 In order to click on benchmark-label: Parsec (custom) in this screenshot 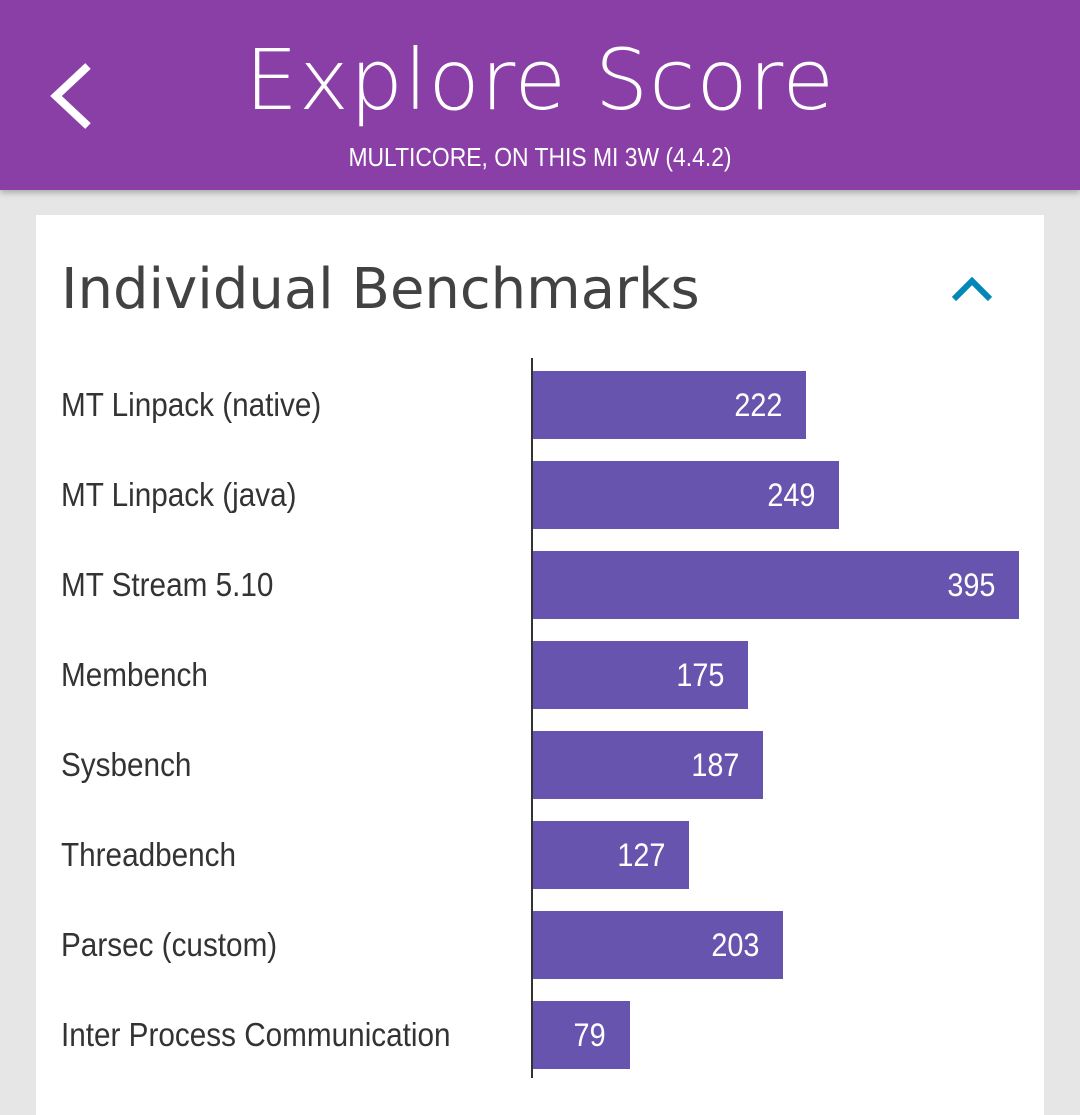, I will do `click(169, 944)`.